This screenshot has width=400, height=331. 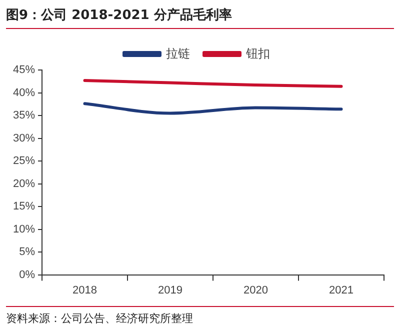 What do you see at coordinates (170, 290) in the screenshot?
I see `x-tick-label: 2019` at bounding box center [170, 290].